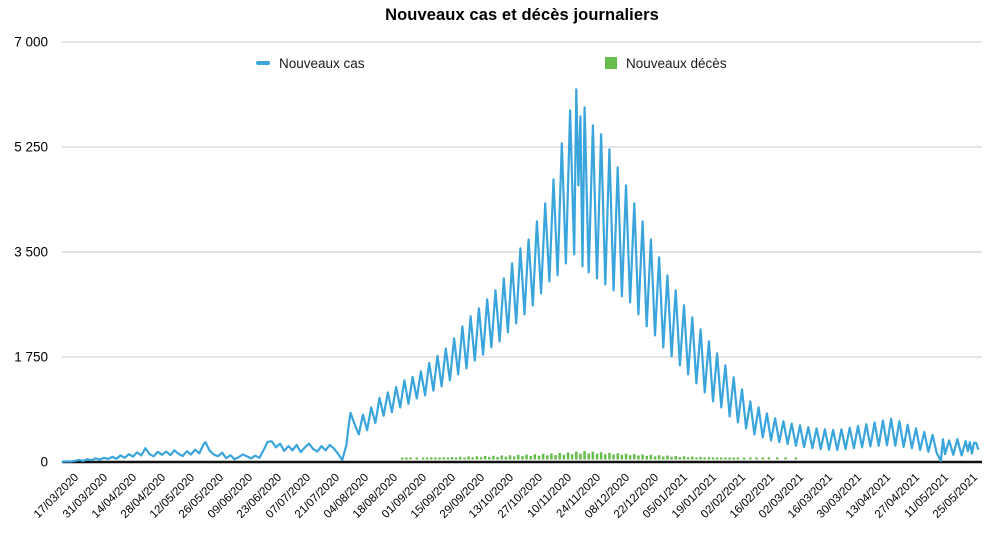 The height and width of the screenshot is (533, 1000). Describe the element at coordinates (599, 455) in the screenshot. I see `deaths-bars-series` at that location.